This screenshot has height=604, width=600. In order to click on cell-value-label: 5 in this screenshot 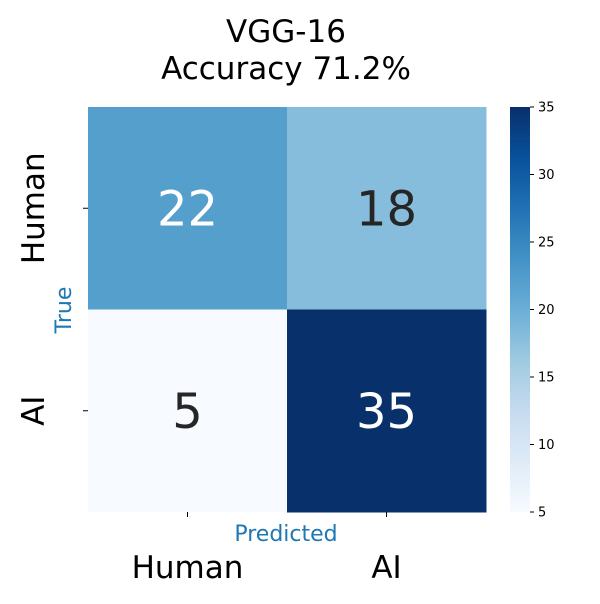, I will do `click(187, 412)`.